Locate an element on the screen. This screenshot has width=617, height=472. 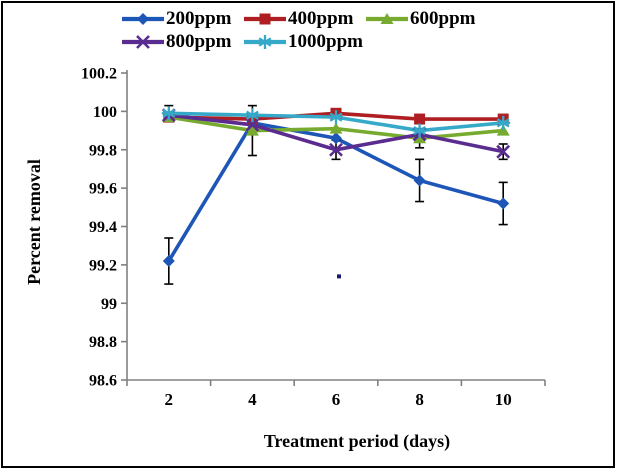
stray-dot is located at coordinates (339, 276).